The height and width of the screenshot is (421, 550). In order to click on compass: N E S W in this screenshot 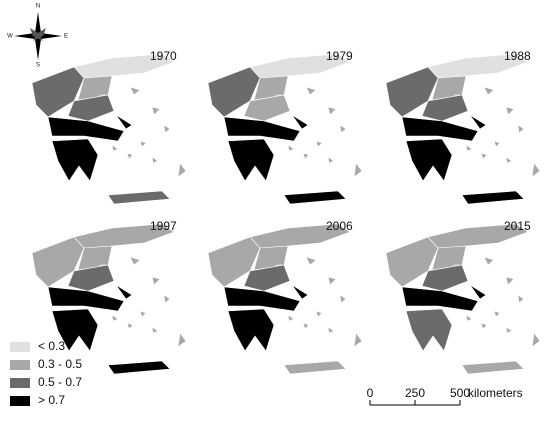, I will do `click(37, 36)`.